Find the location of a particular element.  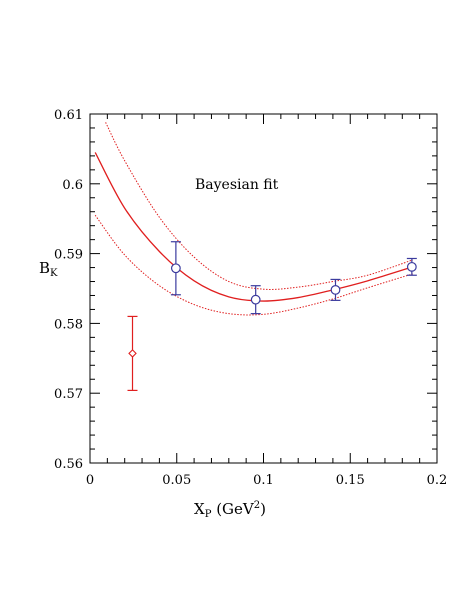

x-axis-label-main: X is located at coordinates (199, 509).